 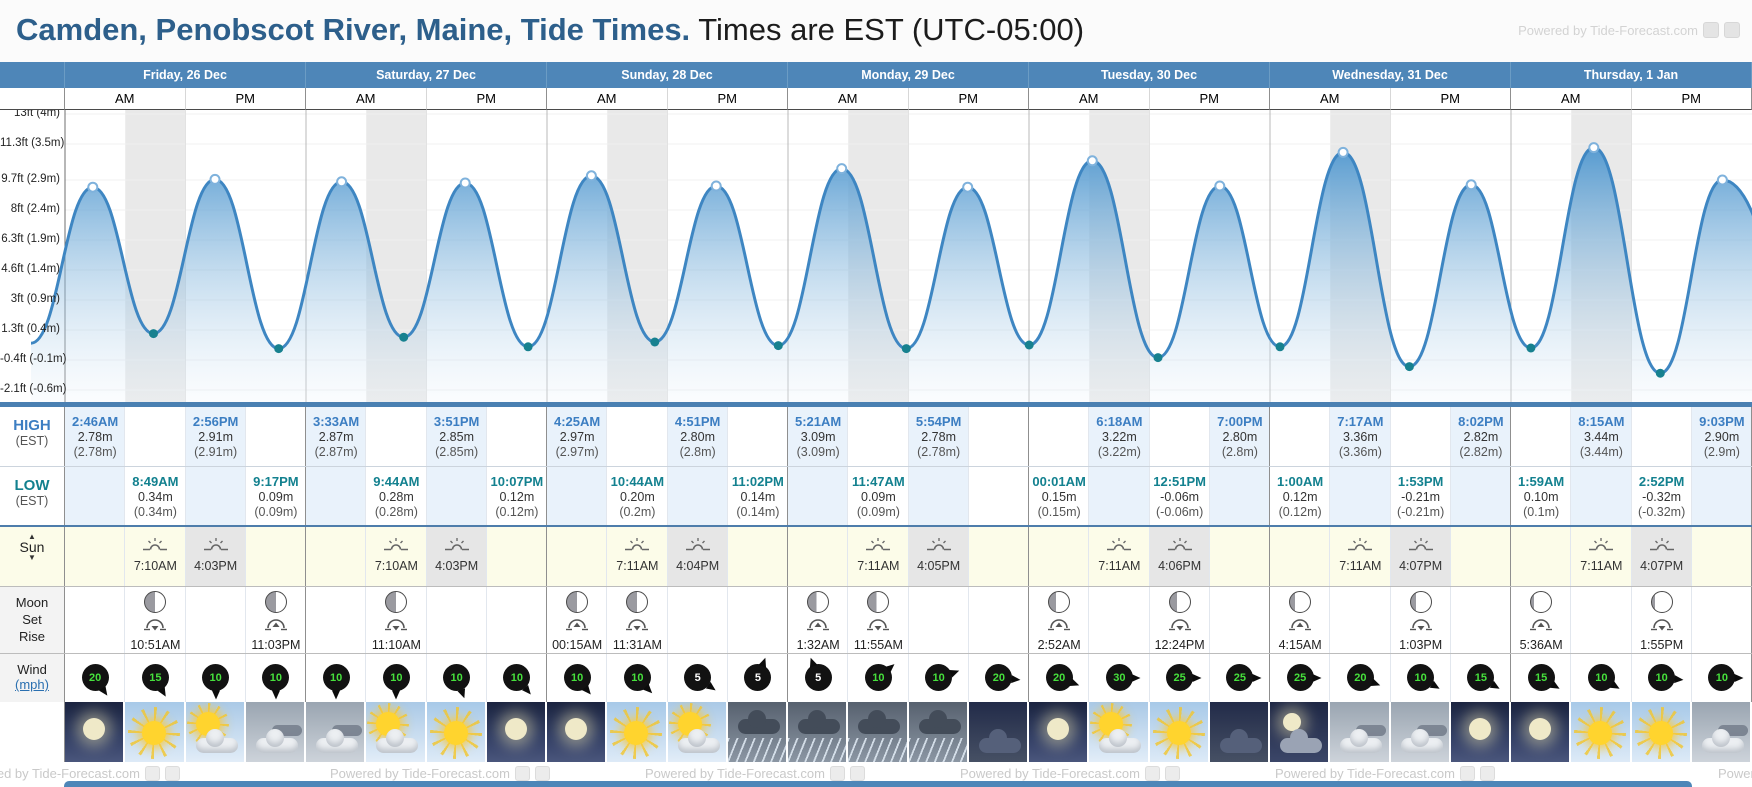 I want to click on sunrise-entry: 7:11AM, so click(x=878, y=550).